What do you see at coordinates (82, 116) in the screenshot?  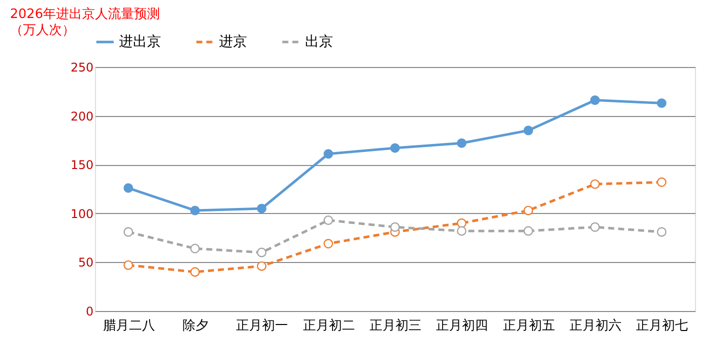 I see `y-tick-label: 200` at bounding box center [82, 116].